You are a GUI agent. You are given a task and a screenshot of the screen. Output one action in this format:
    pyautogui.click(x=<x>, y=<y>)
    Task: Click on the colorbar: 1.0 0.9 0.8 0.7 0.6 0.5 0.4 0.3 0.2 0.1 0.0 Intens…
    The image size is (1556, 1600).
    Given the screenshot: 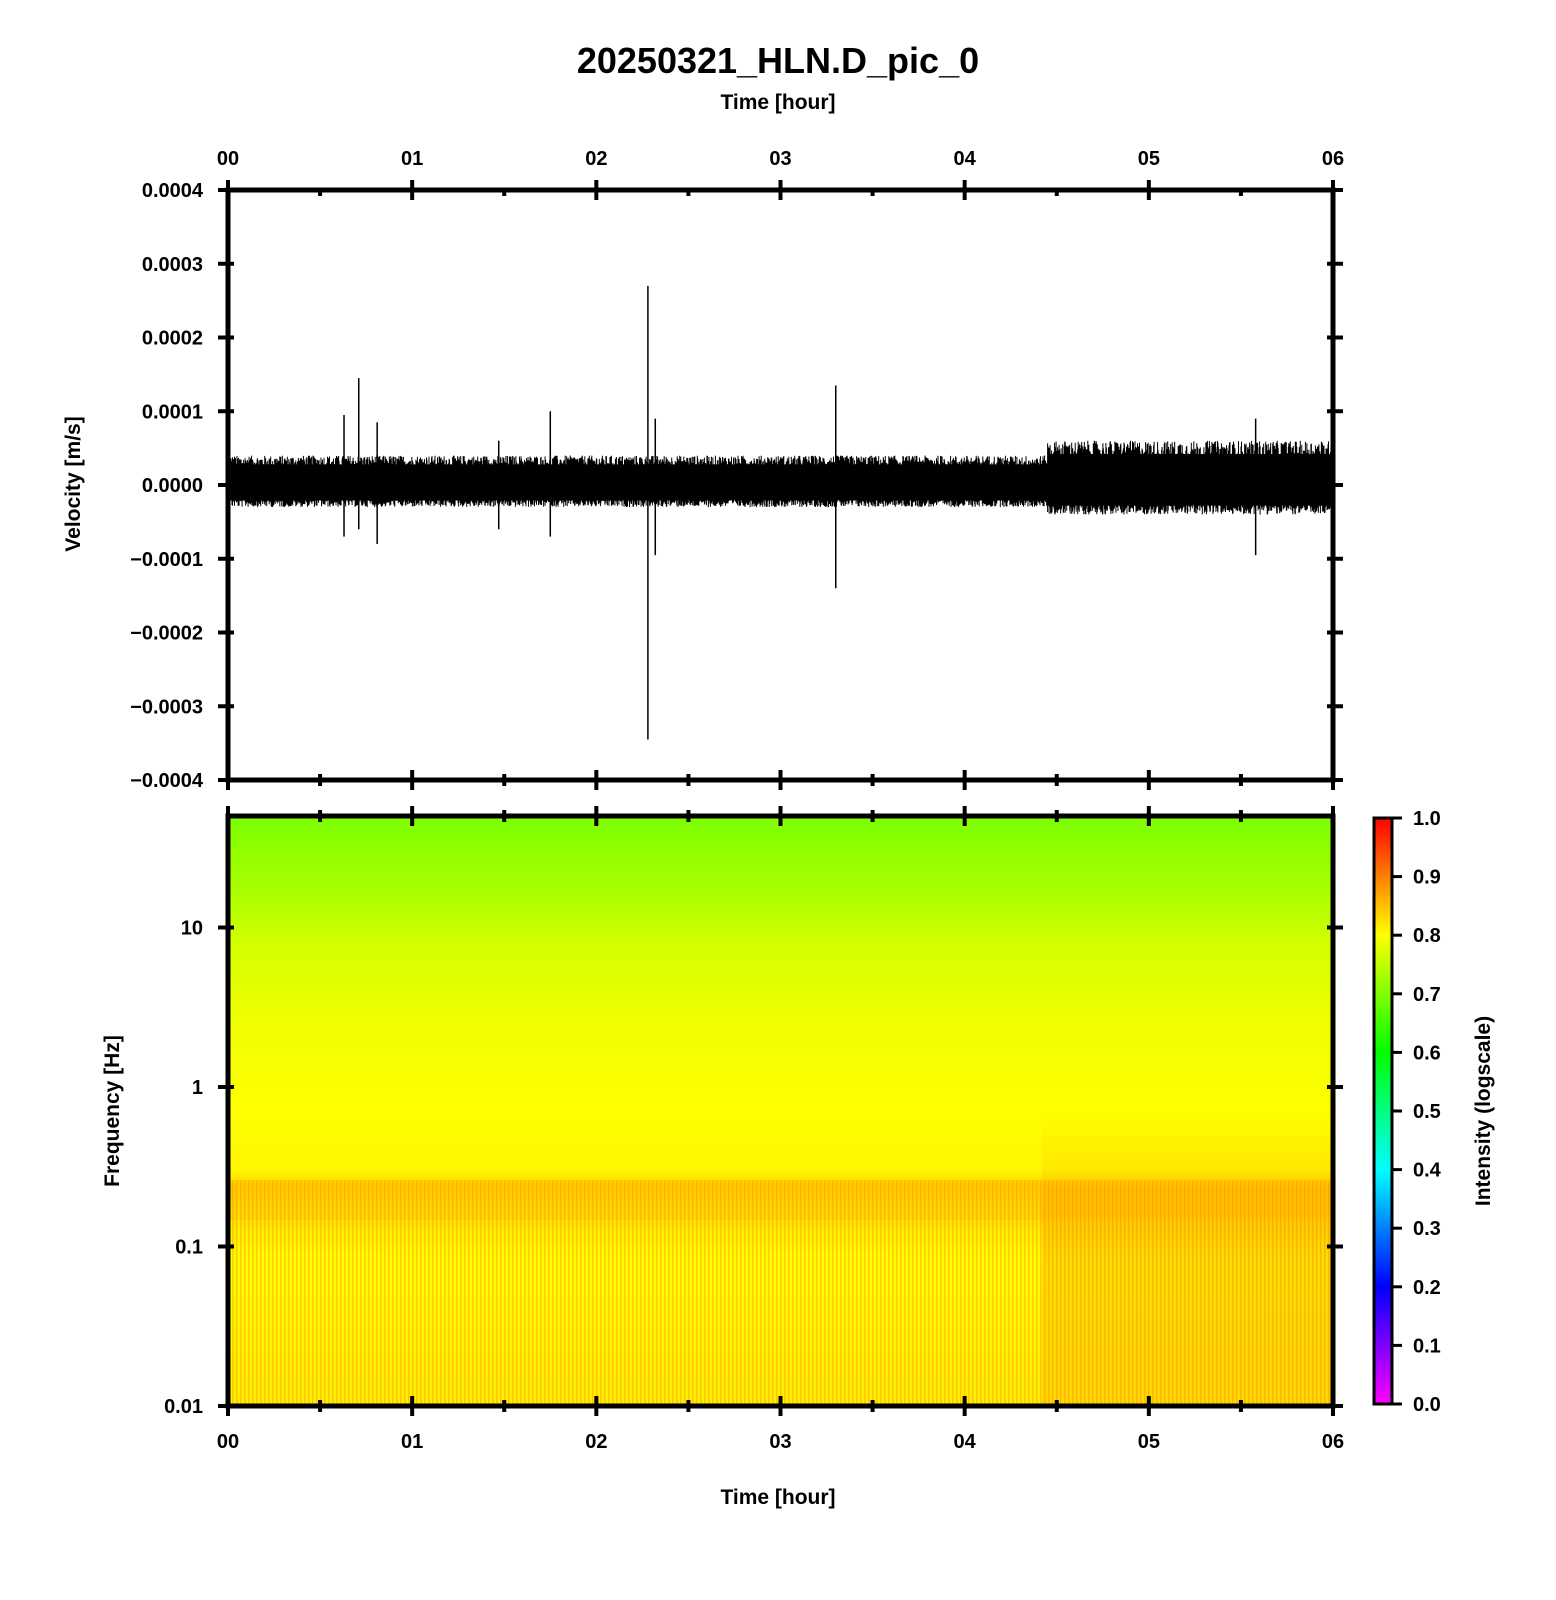 What is the action you would take?
    pyautogui.click(x=1433, y=1112)
    